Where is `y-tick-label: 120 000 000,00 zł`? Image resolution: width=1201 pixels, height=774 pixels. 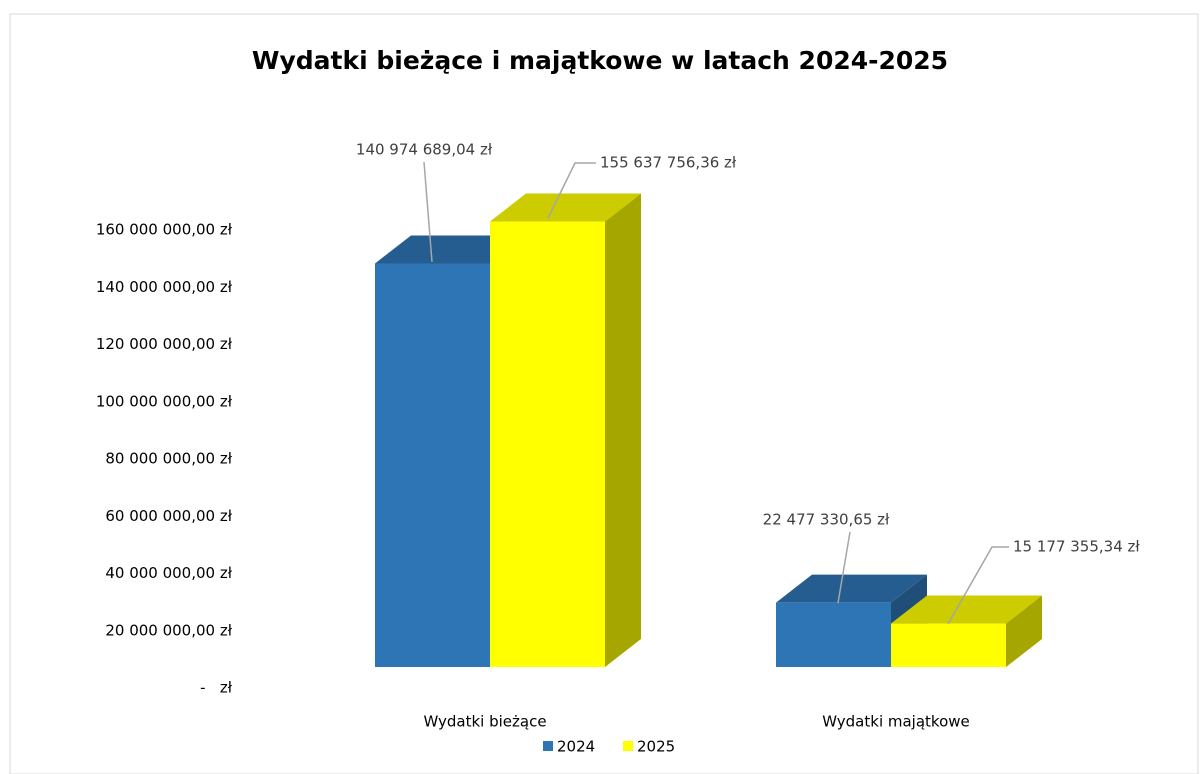 y-tick-label: 120 000 000,00 zł is located at coordinates (164, 344).